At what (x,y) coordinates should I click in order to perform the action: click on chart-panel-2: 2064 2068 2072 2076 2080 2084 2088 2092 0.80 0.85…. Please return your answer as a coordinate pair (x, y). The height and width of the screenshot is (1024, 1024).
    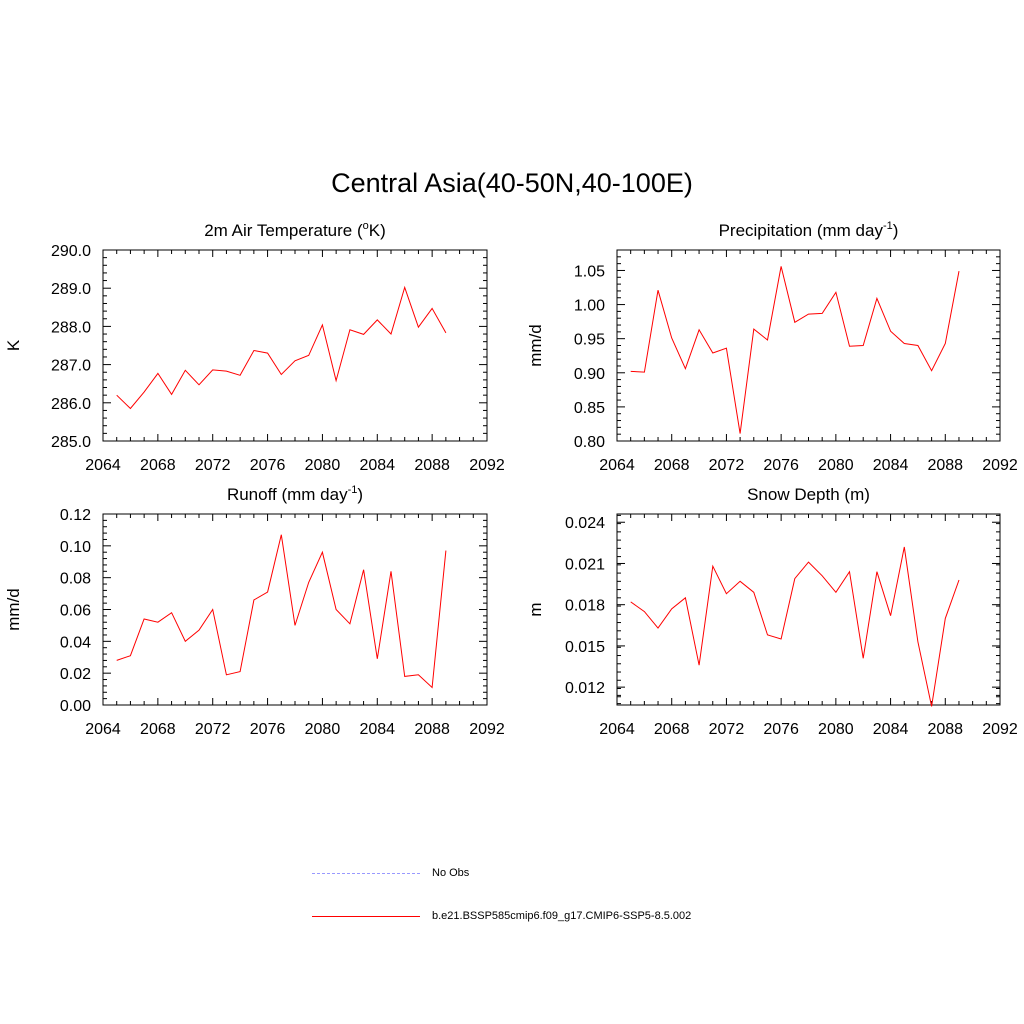
    Looking at the image, I should click on (772, 347).